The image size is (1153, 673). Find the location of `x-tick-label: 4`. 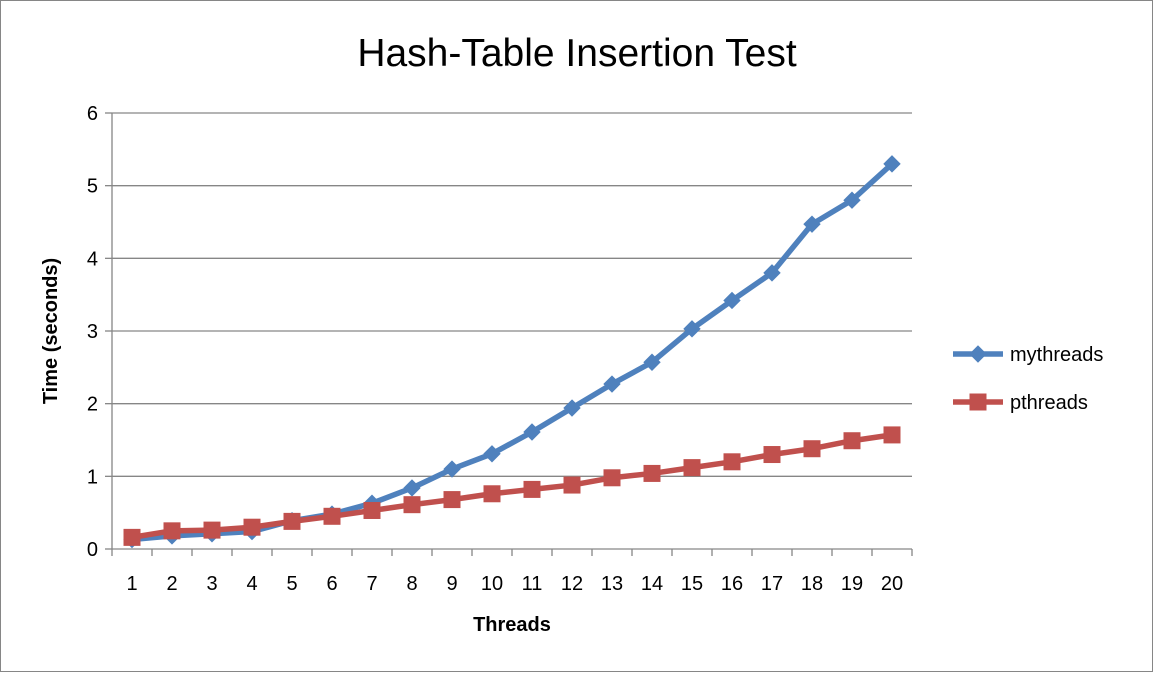

x-tick-label: 4 is located at coordinates (251, 584).